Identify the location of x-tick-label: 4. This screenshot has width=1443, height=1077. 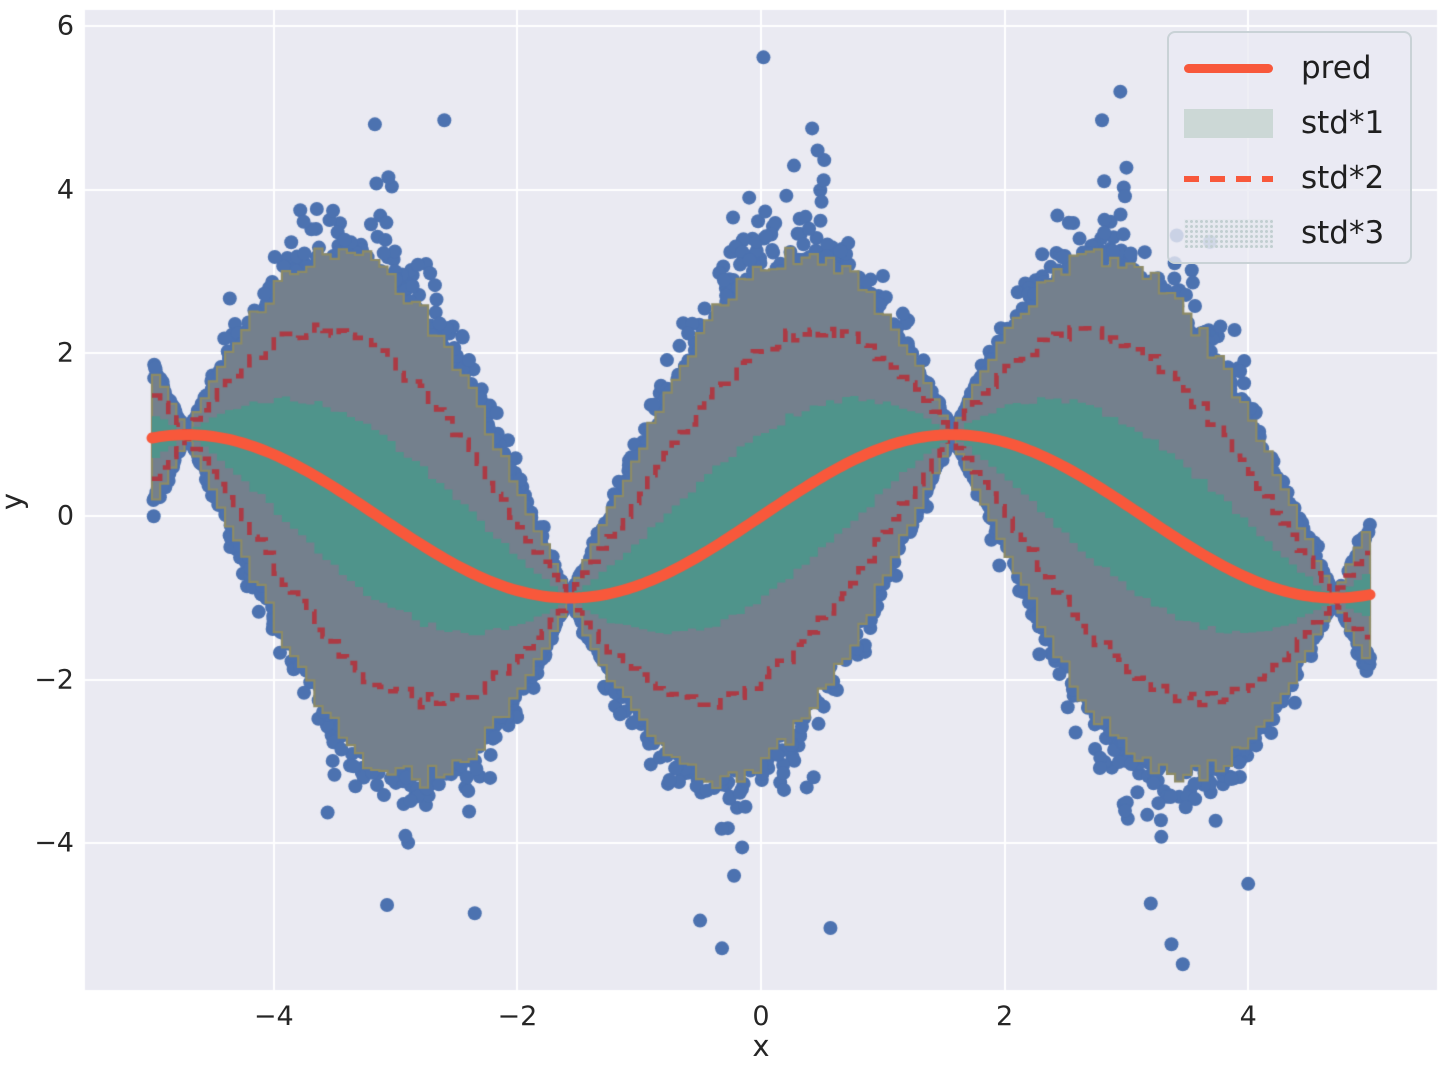
(1248, 1016).